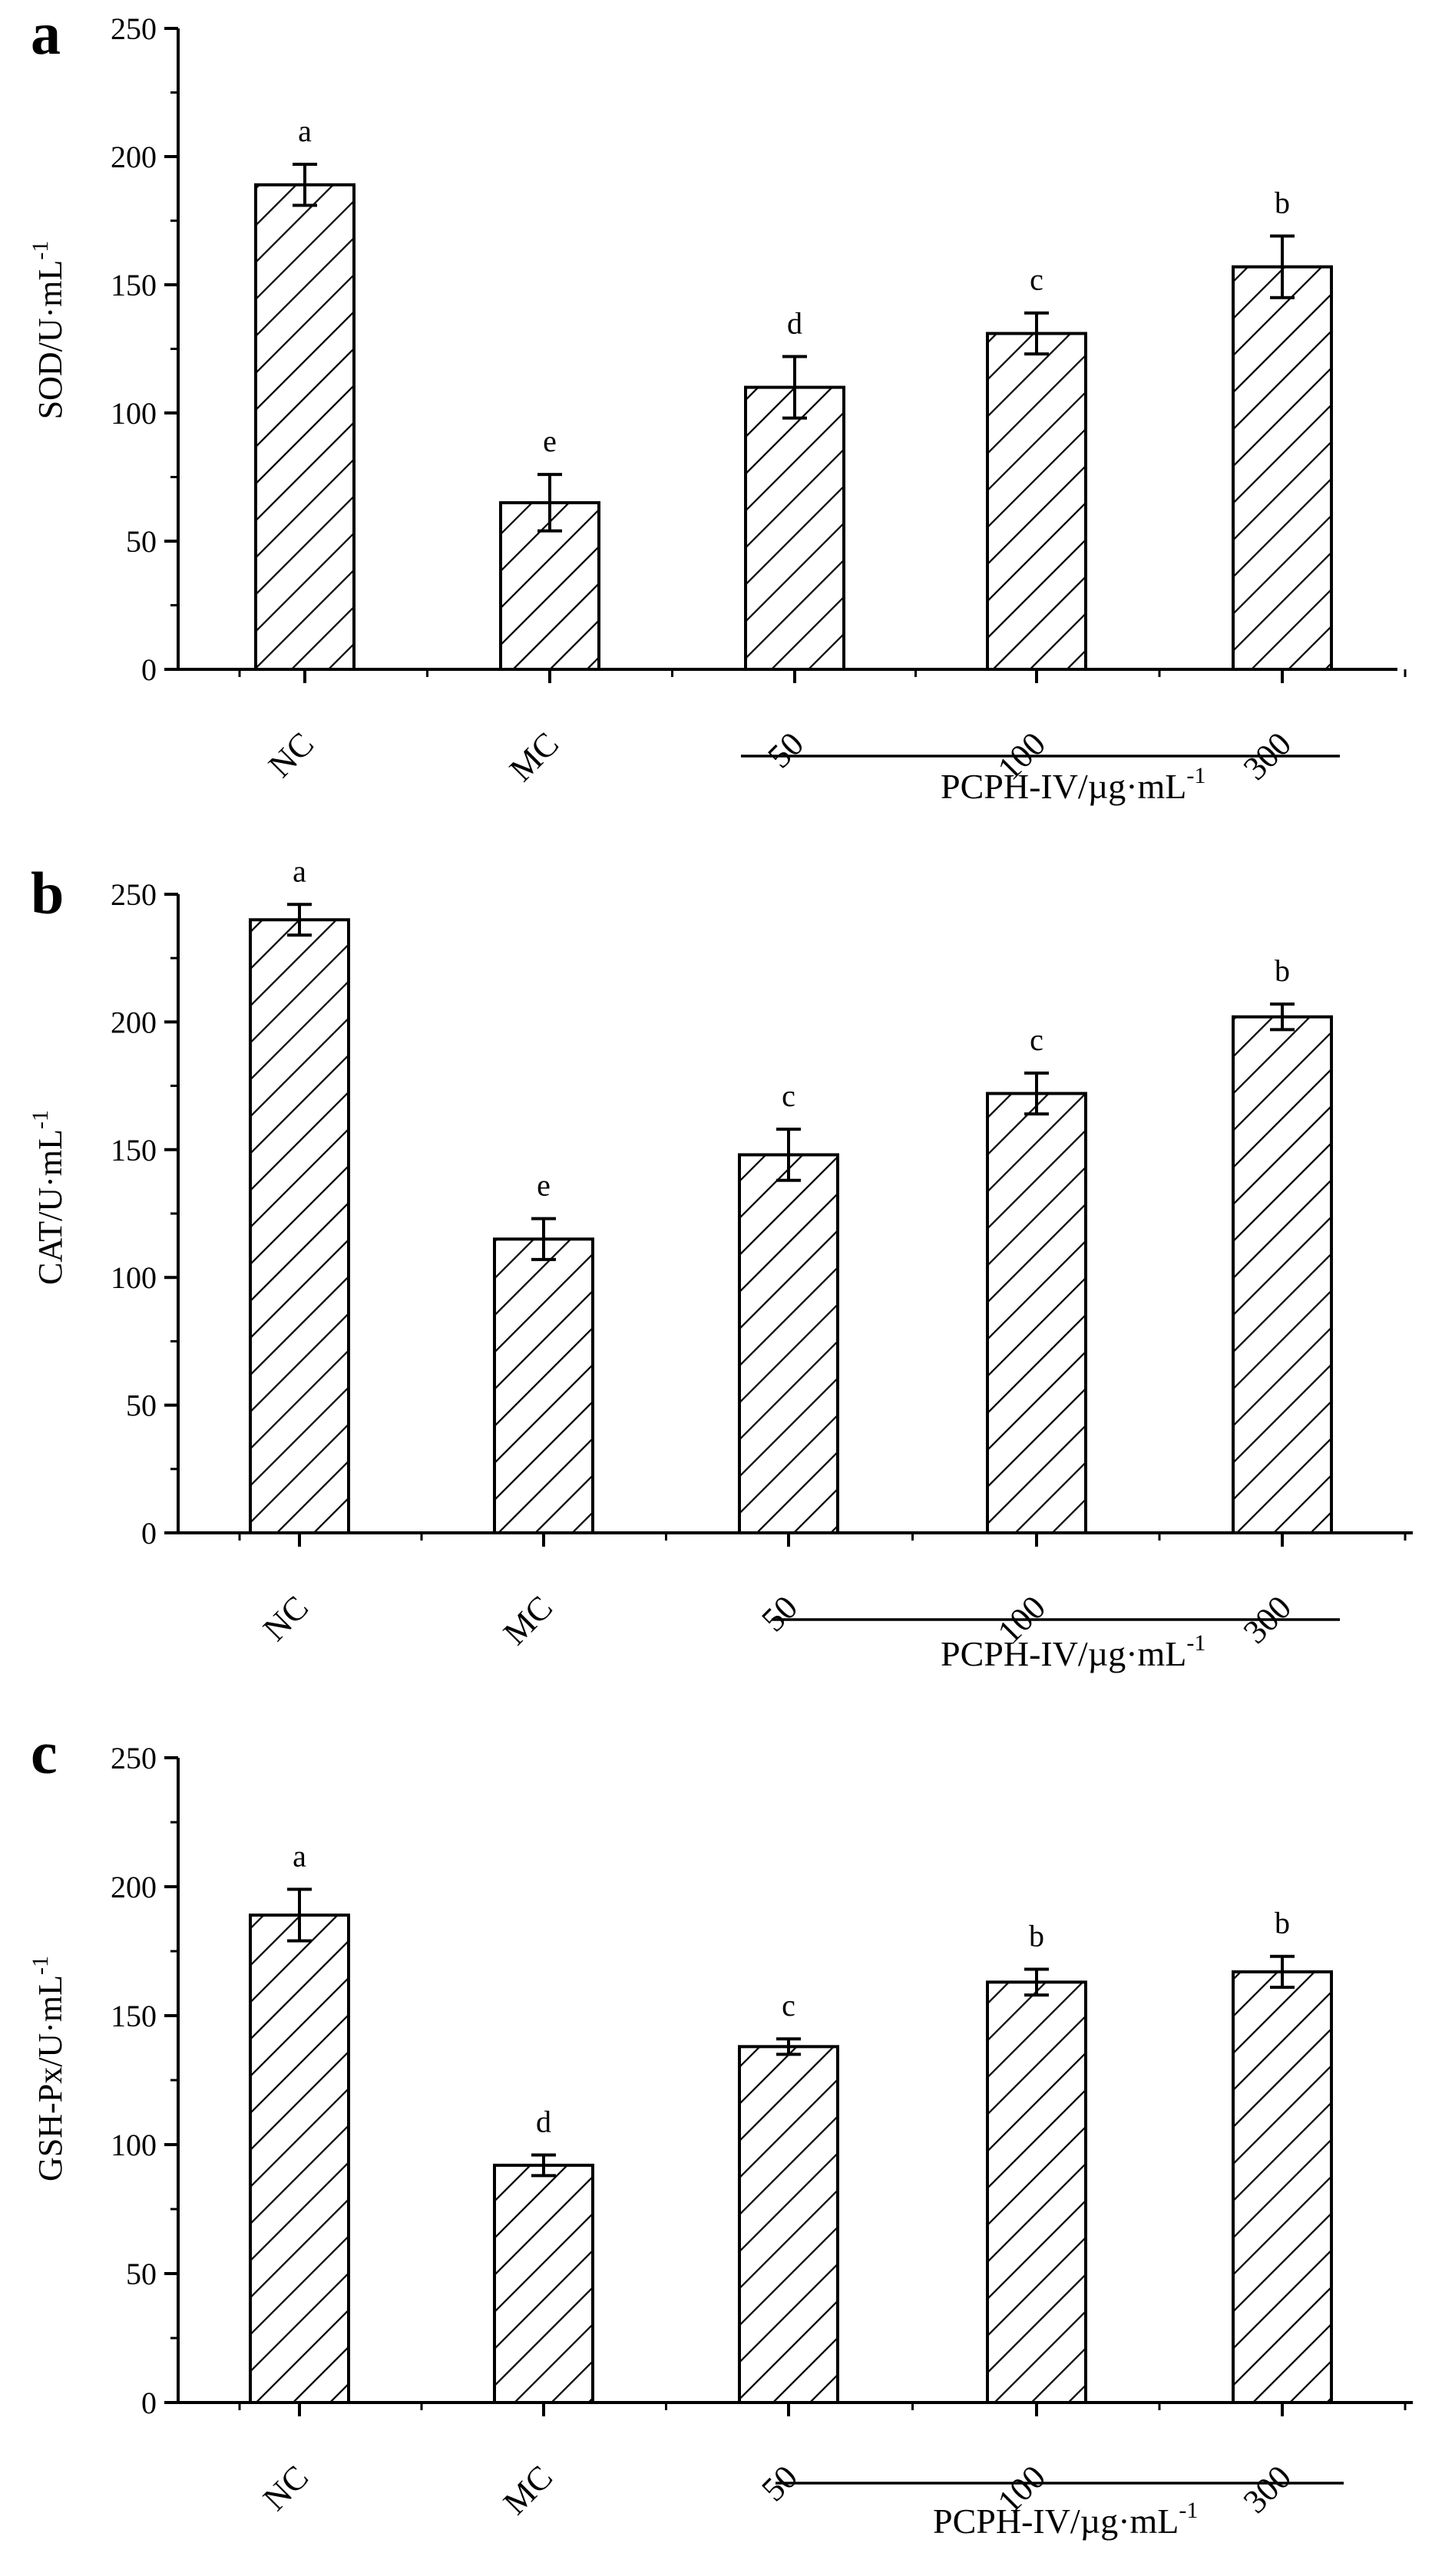 The height and width of the screenshot is (2576, 1432). Describe the element at coordinates (134, 894) in the screenshot. I see `y-tick-label-b-5: 250` at that location.